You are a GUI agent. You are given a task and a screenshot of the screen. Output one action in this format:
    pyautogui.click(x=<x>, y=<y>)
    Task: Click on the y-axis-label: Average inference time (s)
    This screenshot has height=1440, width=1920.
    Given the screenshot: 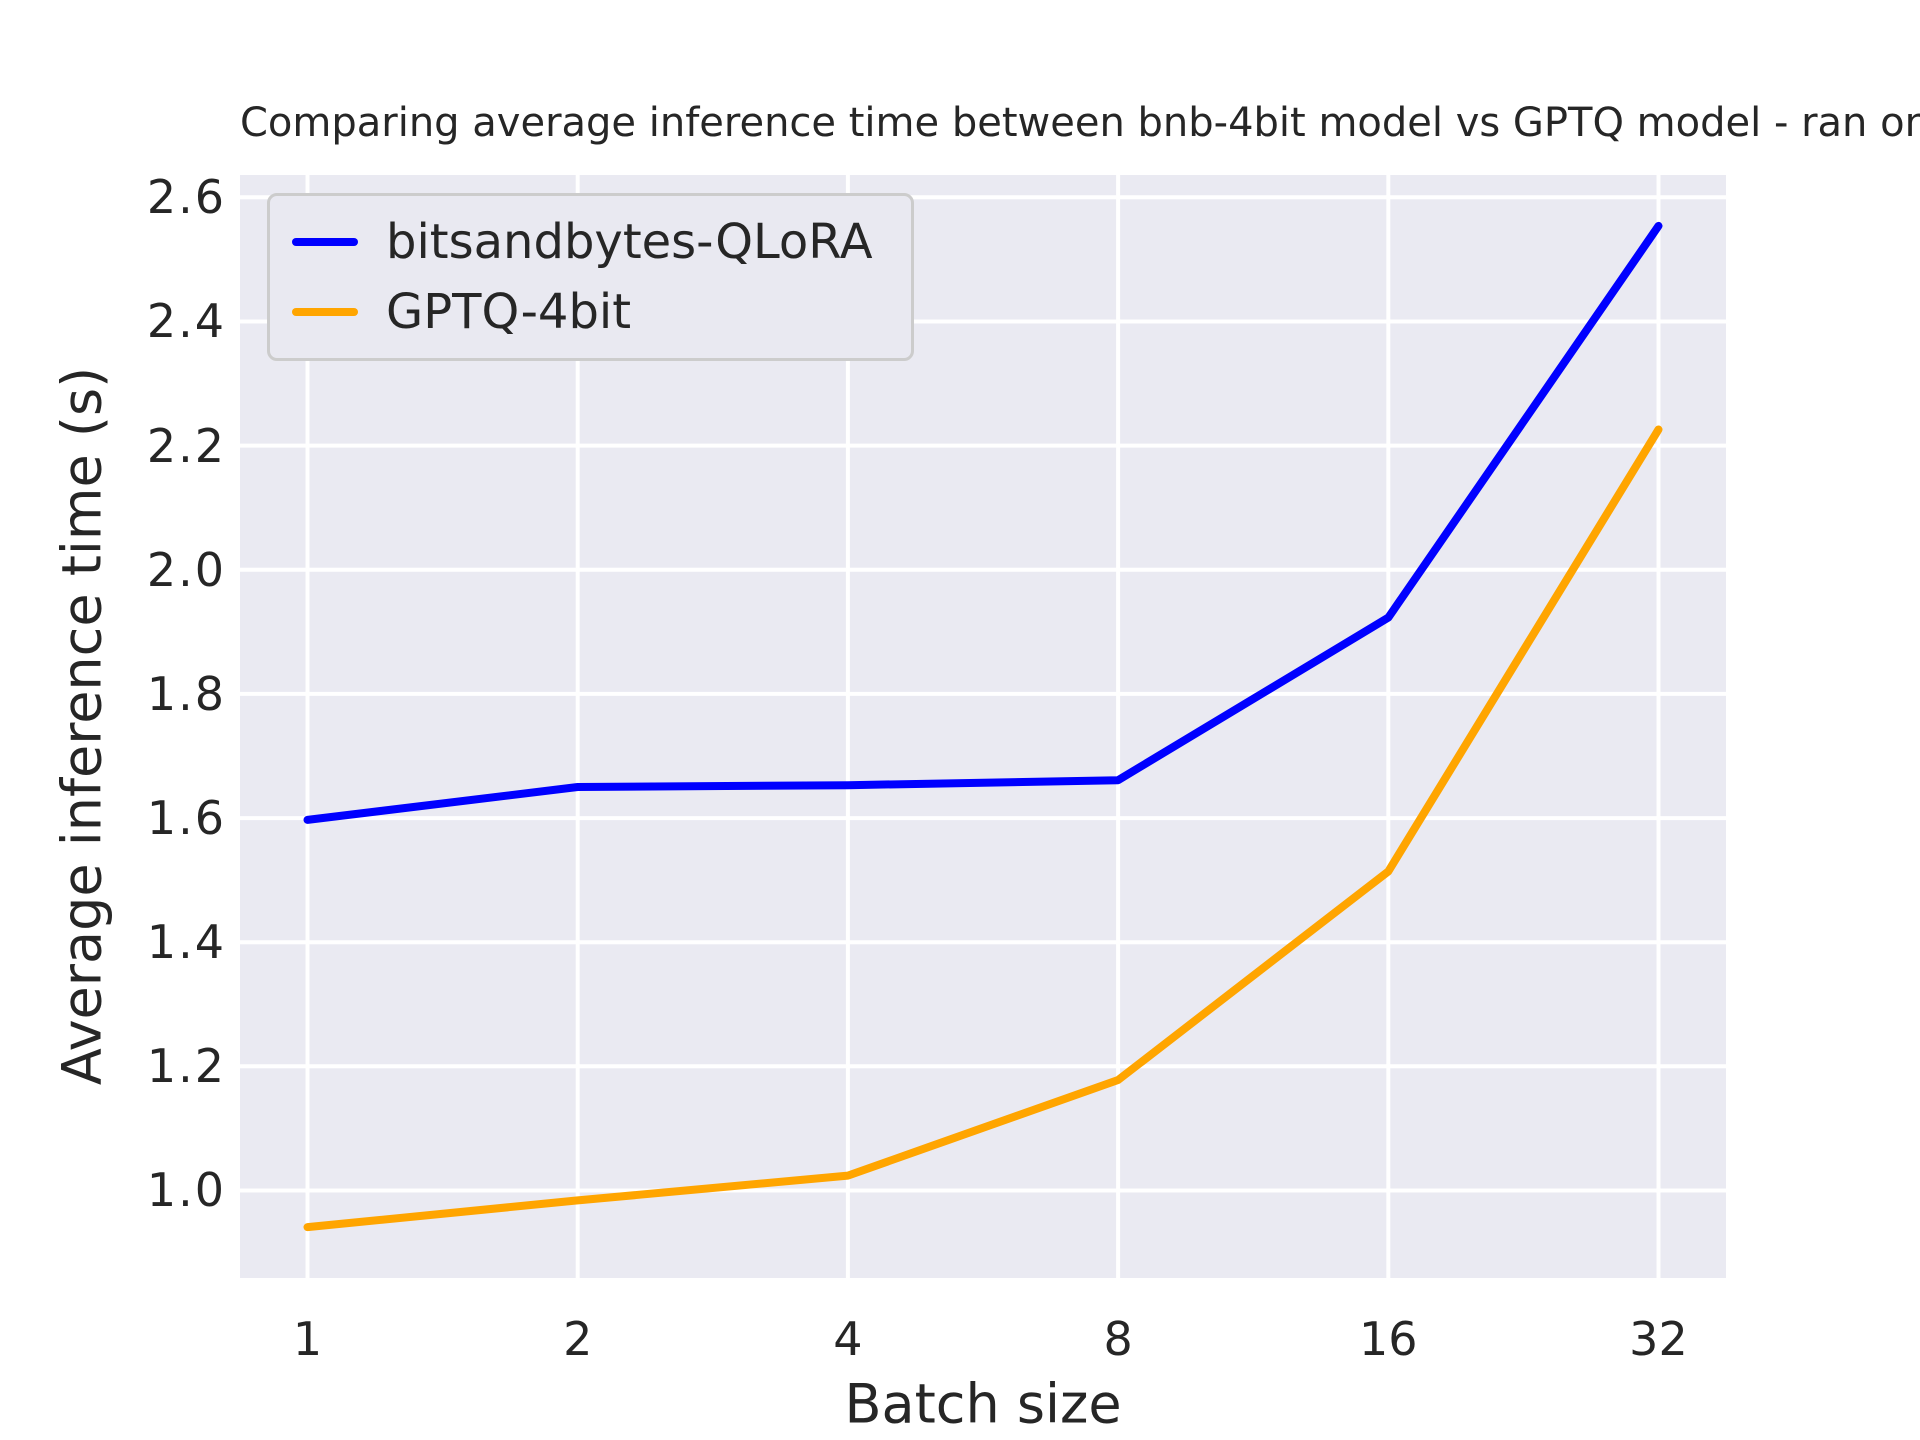 What is the action you would take?
    pyautogui.click(x=82, y=726)
    